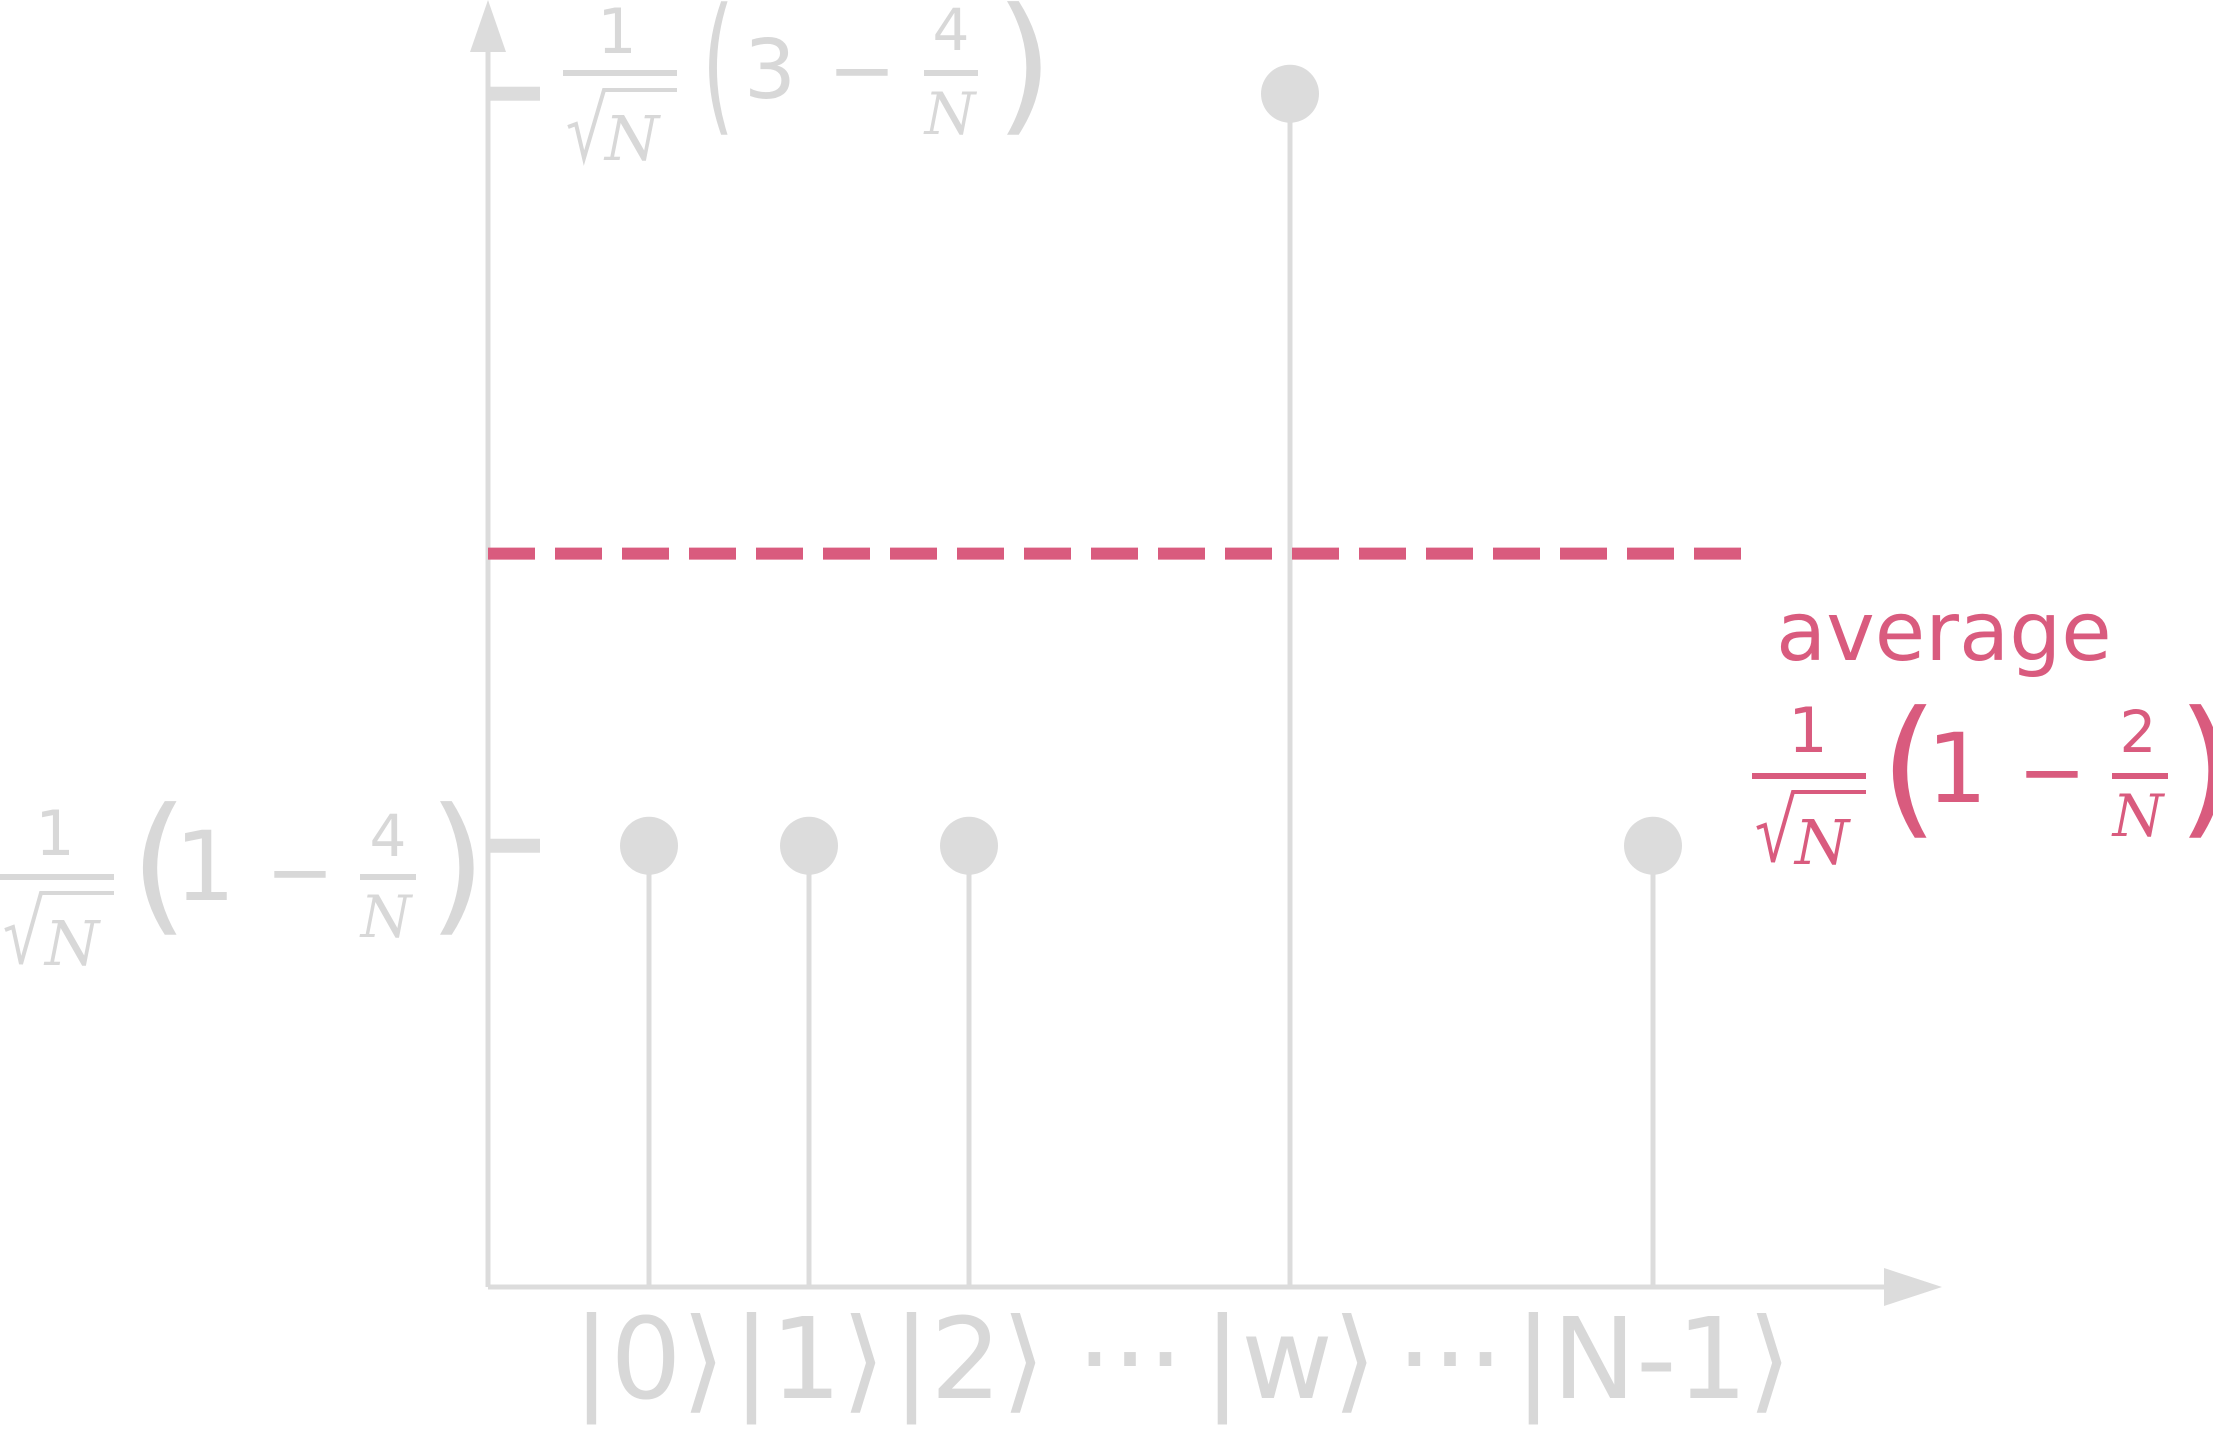 The image size is (2213, 1447). Describe the element at coordinates (808, 87) in the screenshot. I see `y-tick-label-top: 1 N ( 3 − 4 N )` at that location.